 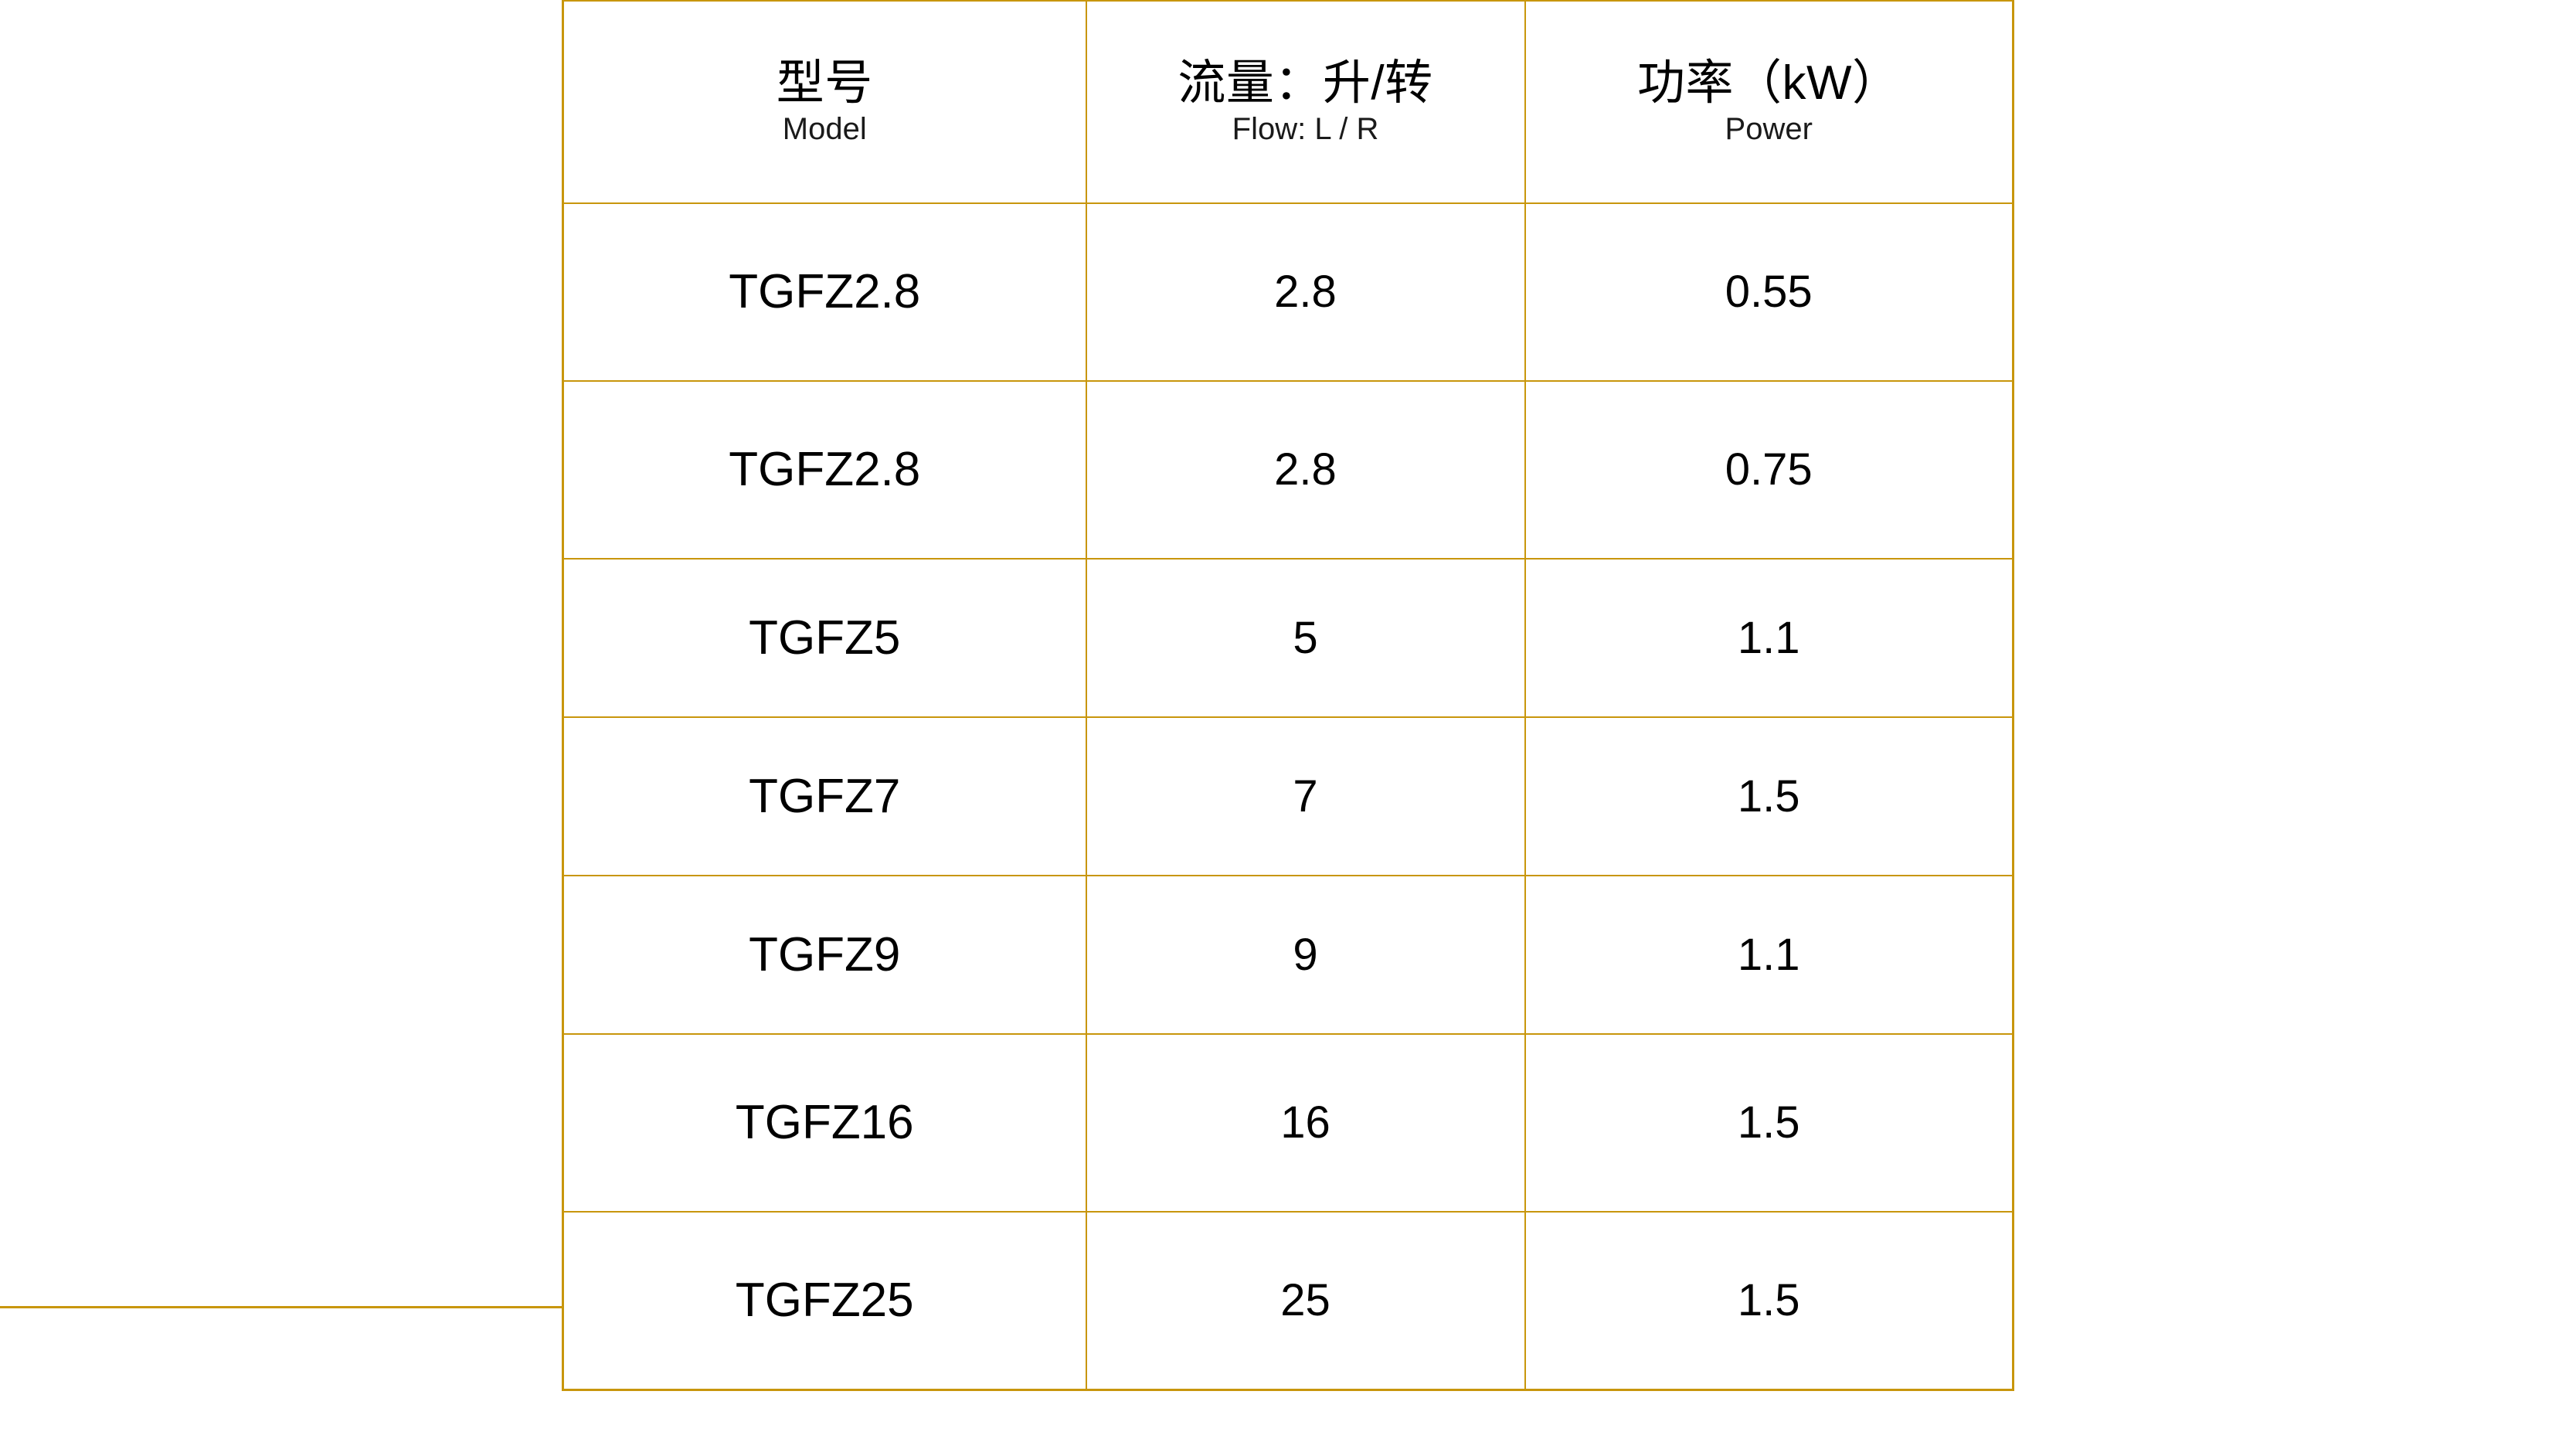 I want to click on table-header: 型号 Model 流量：升/转 Flow: L / R 功率（kW） Power, so click(x=1288, y=102).